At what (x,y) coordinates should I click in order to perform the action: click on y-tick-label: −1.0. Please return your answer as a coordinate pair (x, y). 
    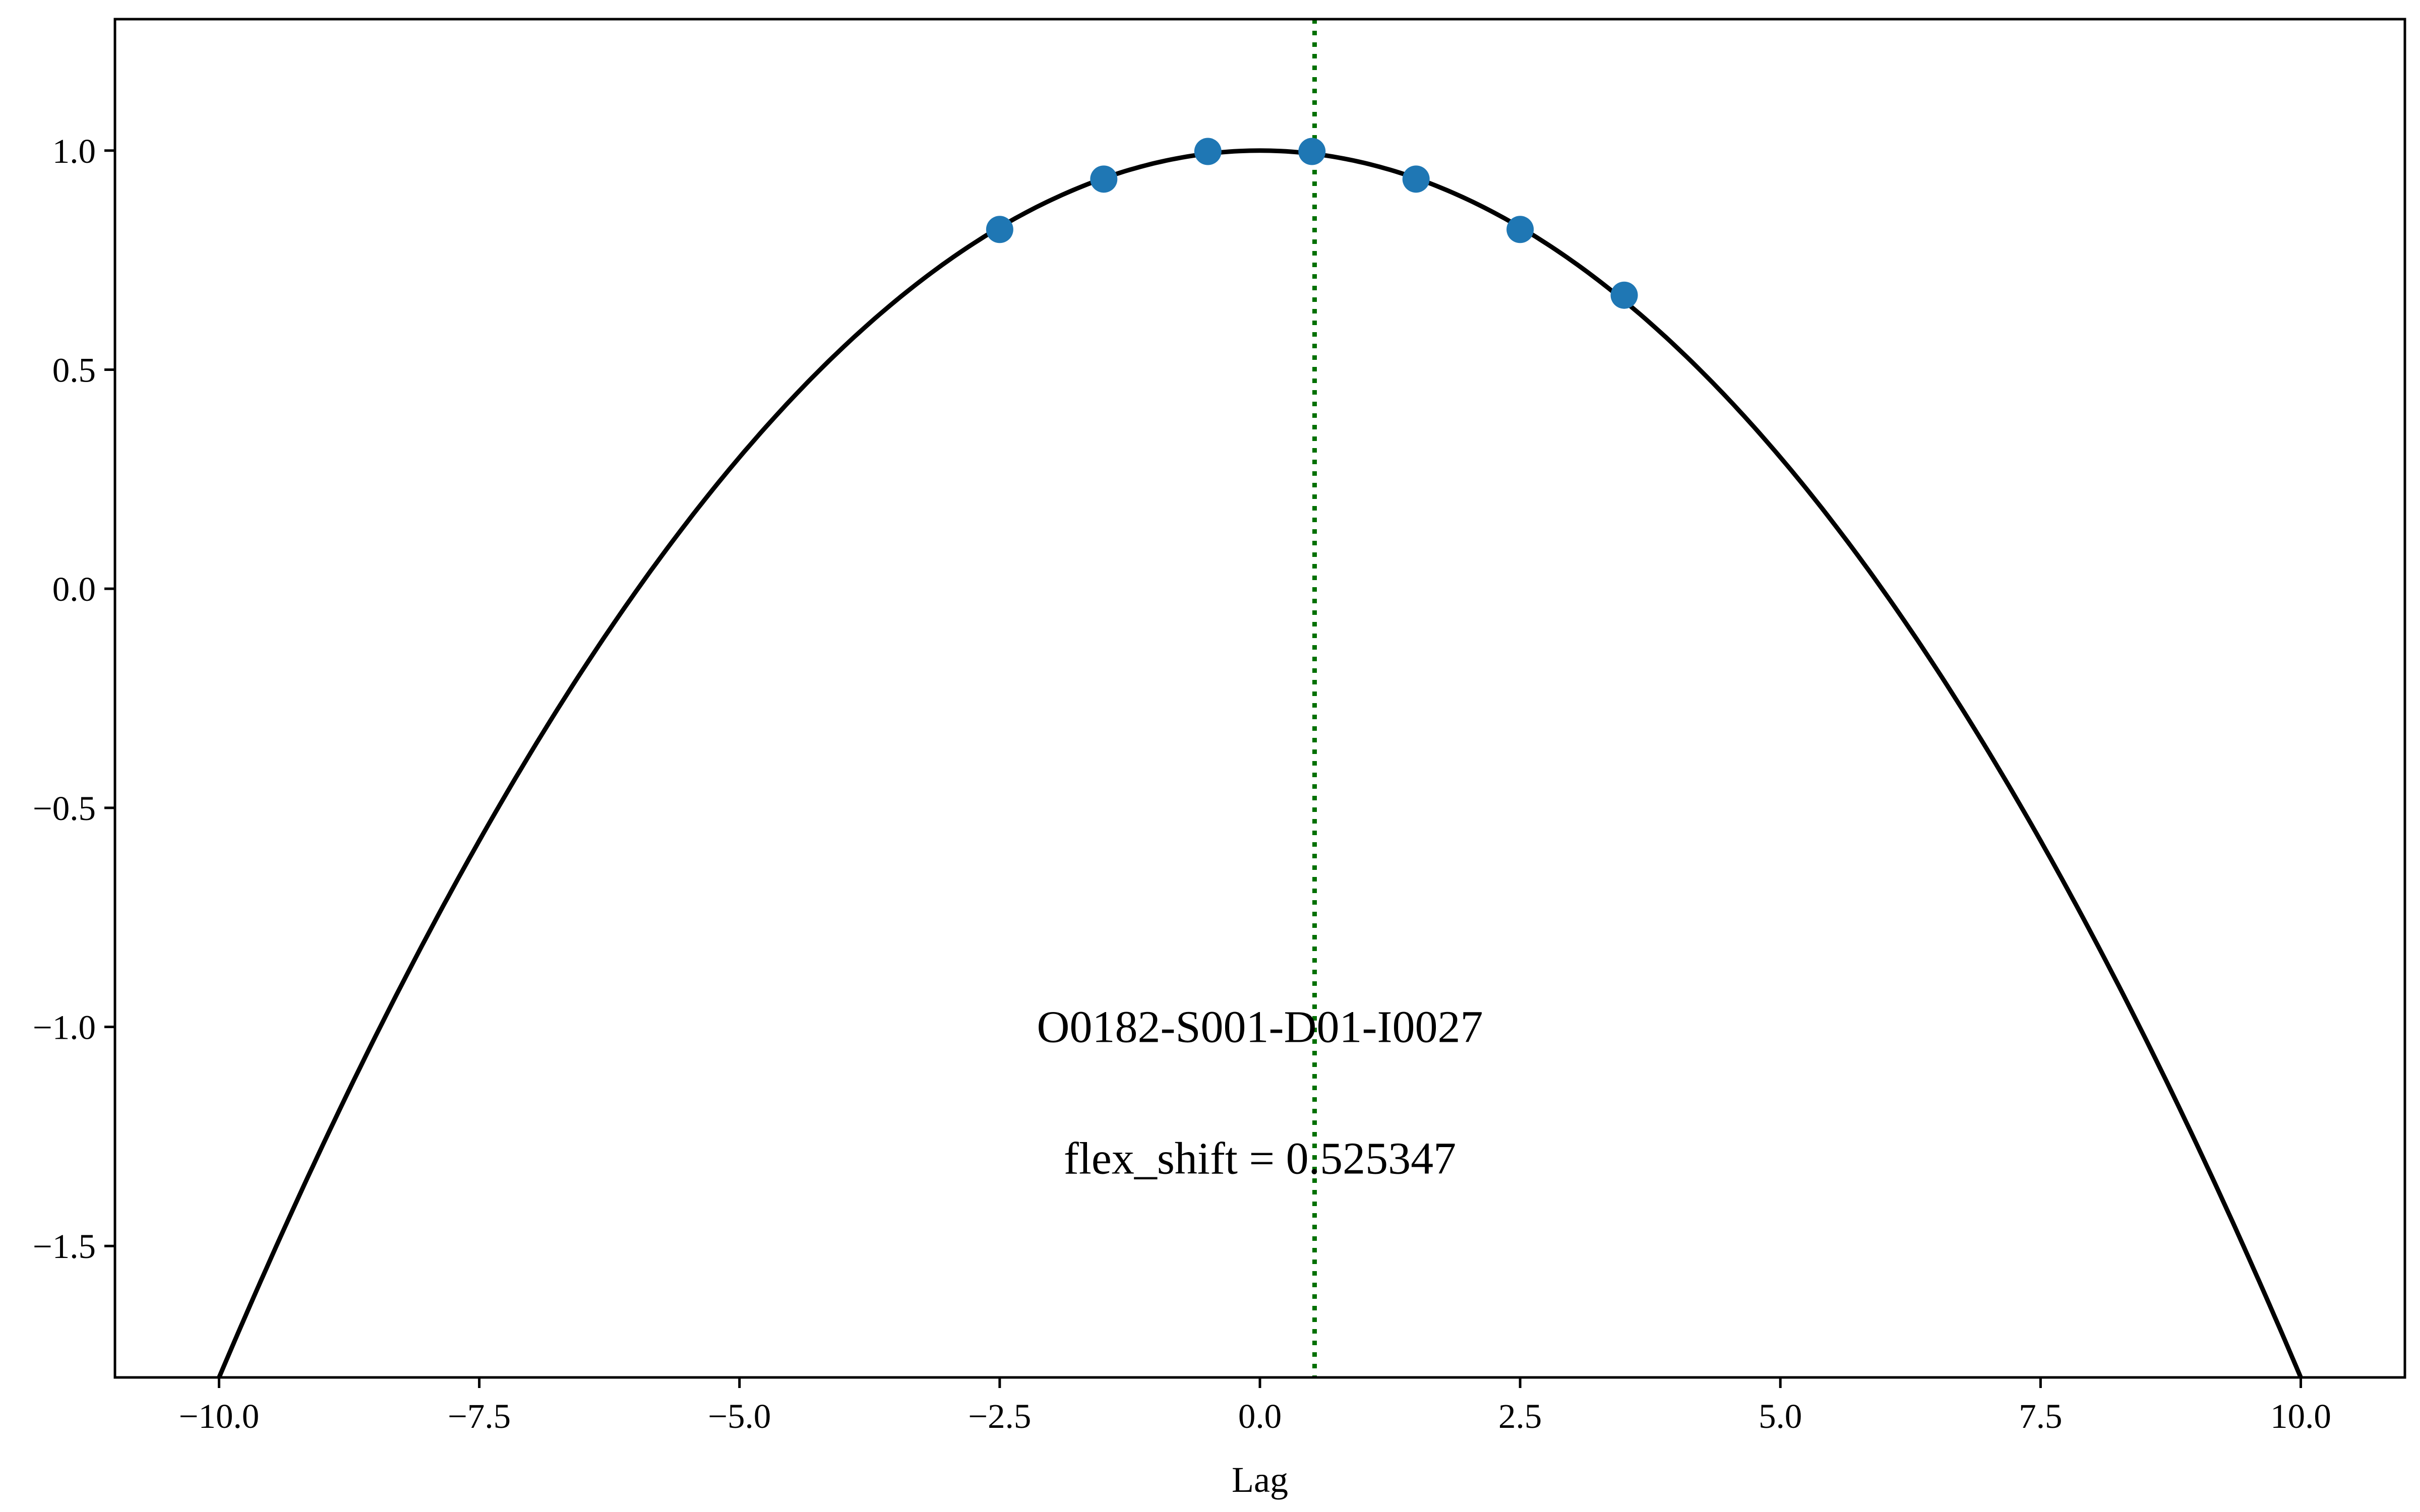
    Looking at the image, I should click on (64, 1028).